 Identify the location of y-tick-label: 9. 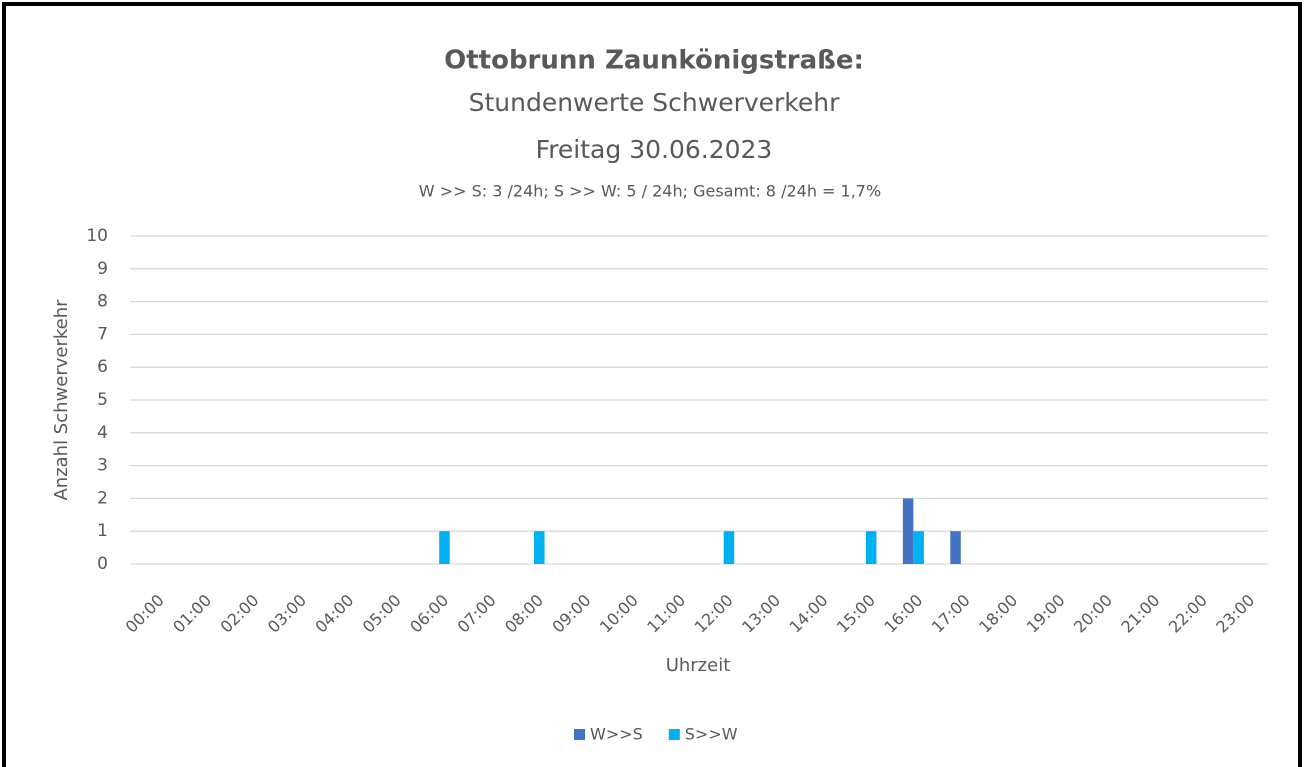
(102, 269).